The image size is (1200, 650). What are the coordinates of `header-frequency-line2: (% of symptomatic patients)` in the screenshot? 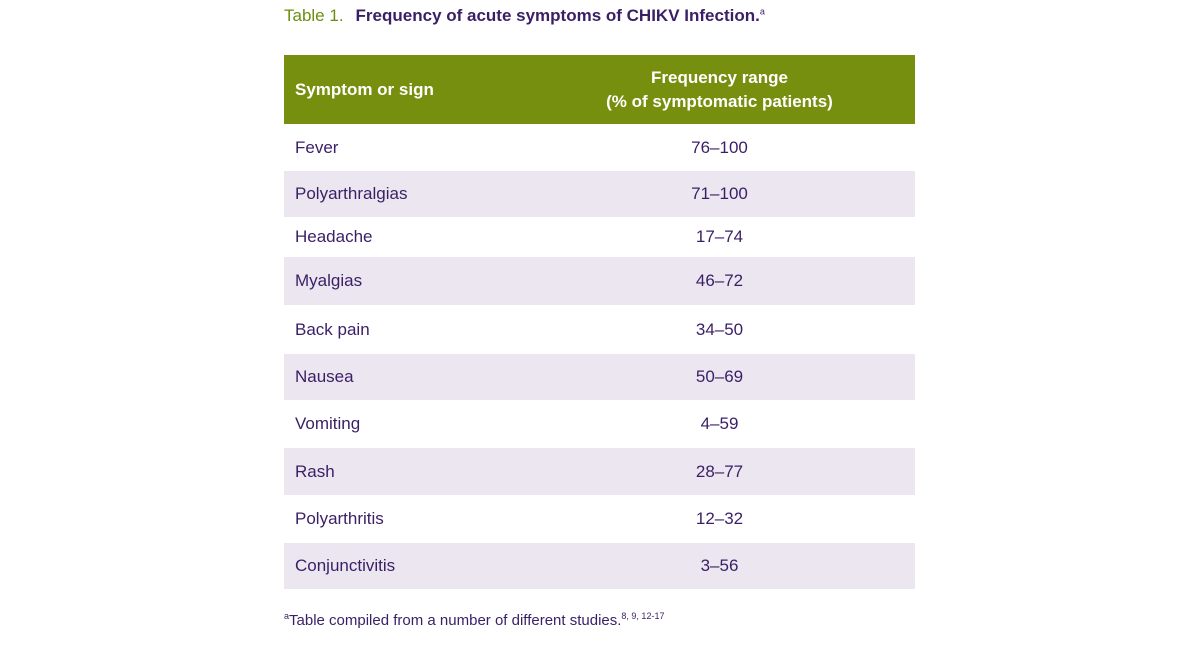 It's located at (719, 101).